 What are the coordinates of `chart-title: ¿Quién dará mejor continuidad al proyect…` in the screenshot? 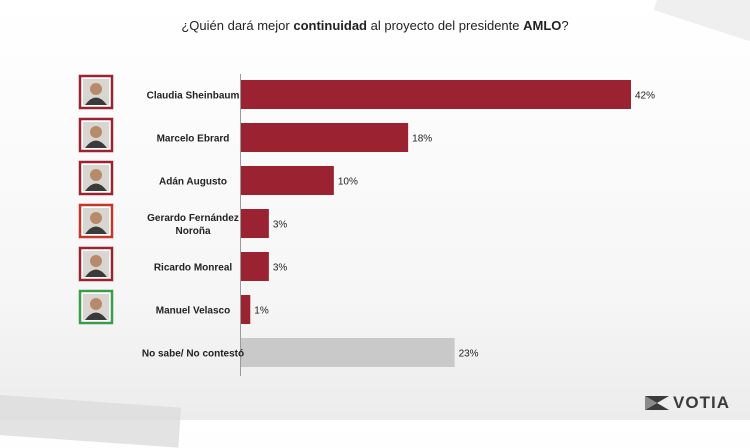 It's located at (375, 25).